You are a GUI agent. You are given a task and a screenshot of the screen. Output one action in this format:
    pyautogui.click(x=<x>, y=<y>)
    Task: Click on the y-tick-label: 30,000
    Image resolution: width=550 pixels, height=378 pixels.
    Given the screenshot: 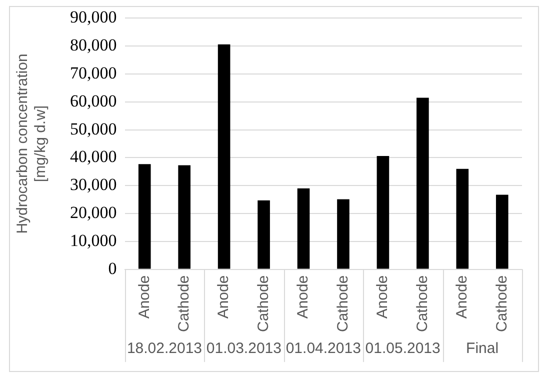 What is the action you would take?
    pyautogui.click(x=93, y=184)
    